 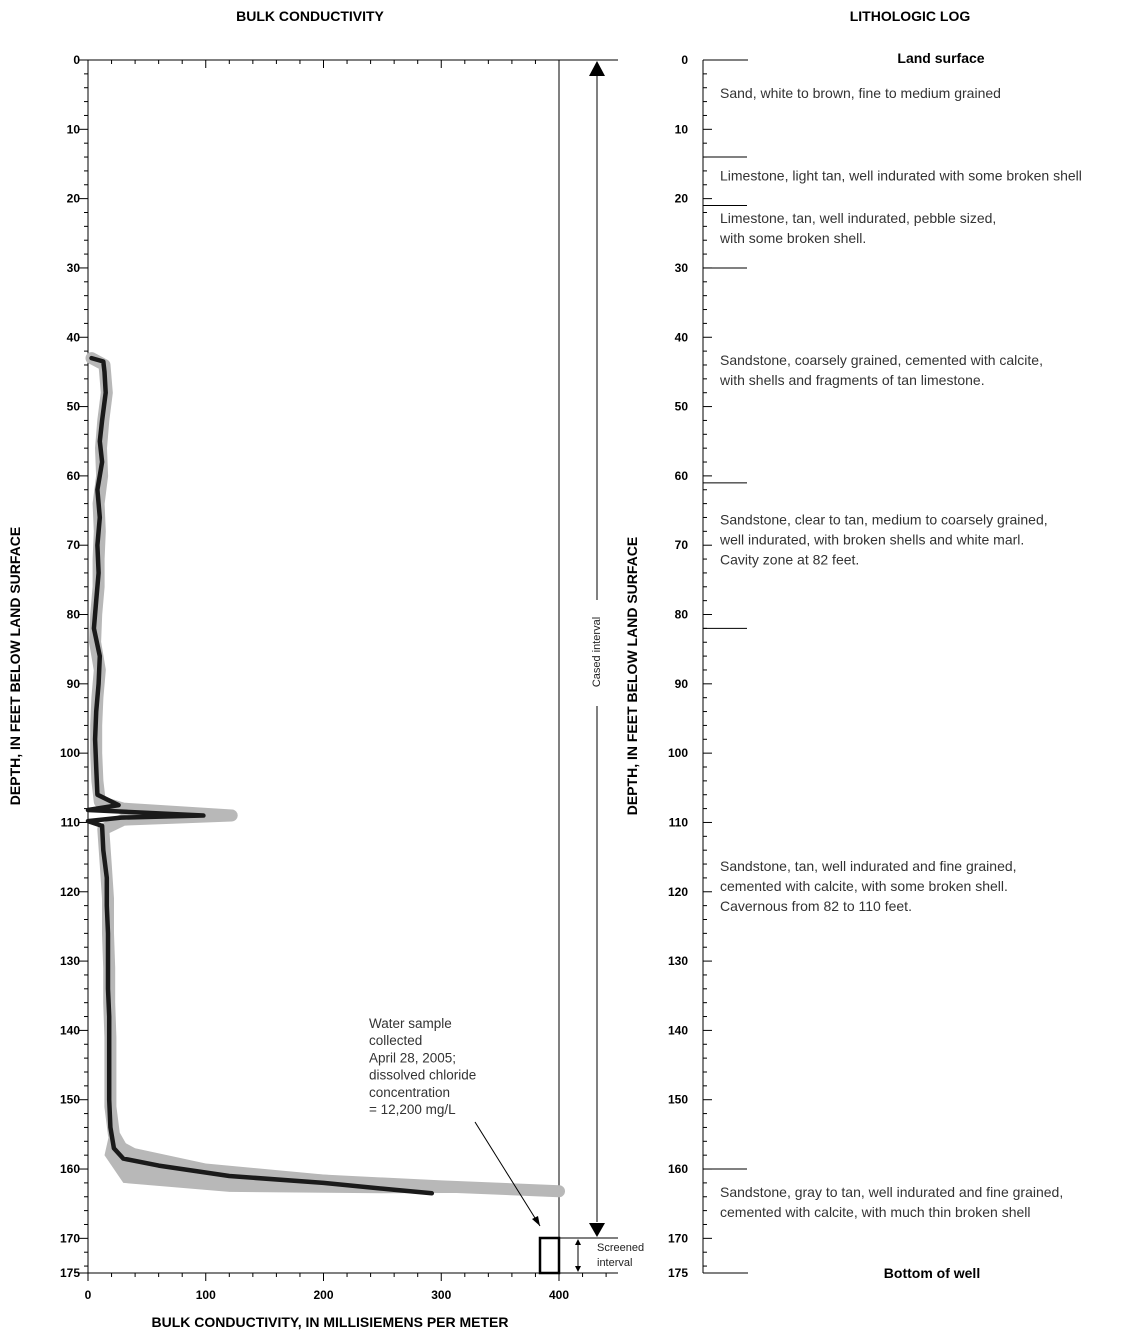 I want to click on right-tick-label: 120, so click(x=678, y=892).